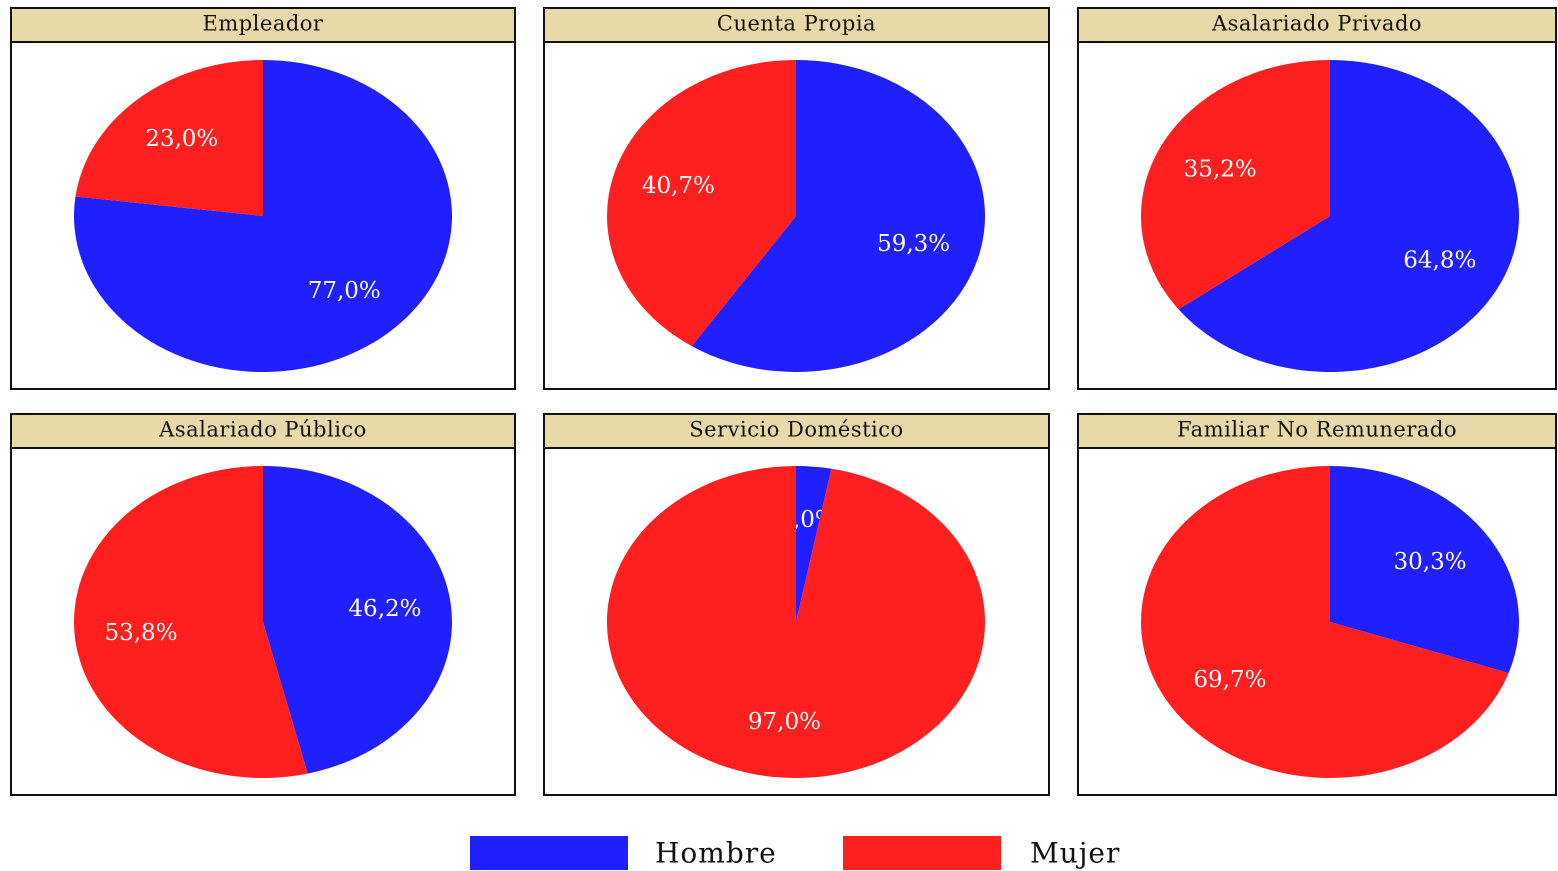 The height and width of the screenshot is (871, 1558). I want to click on panel-title: Asalariado Privado, so click(1316, 24).